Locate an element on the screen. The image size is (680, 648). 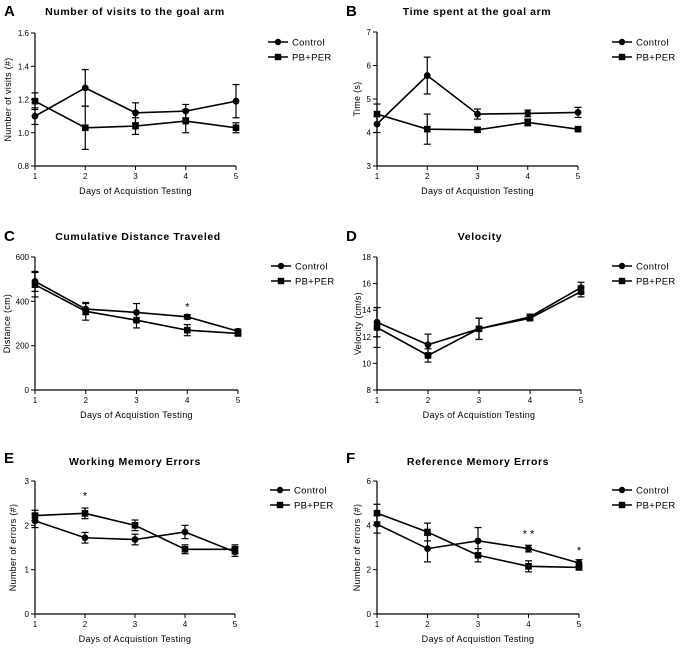
y-tick-label: 200 is located at coordinates (23, 346).